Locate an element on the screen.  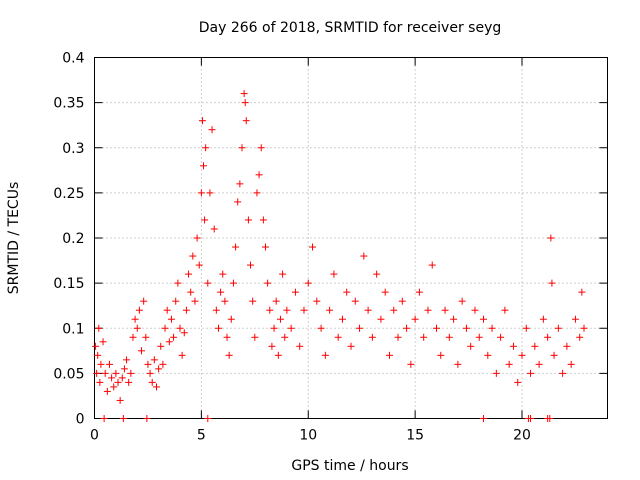
y-tick-label: 0.2 is located at coordinates (73, 239).